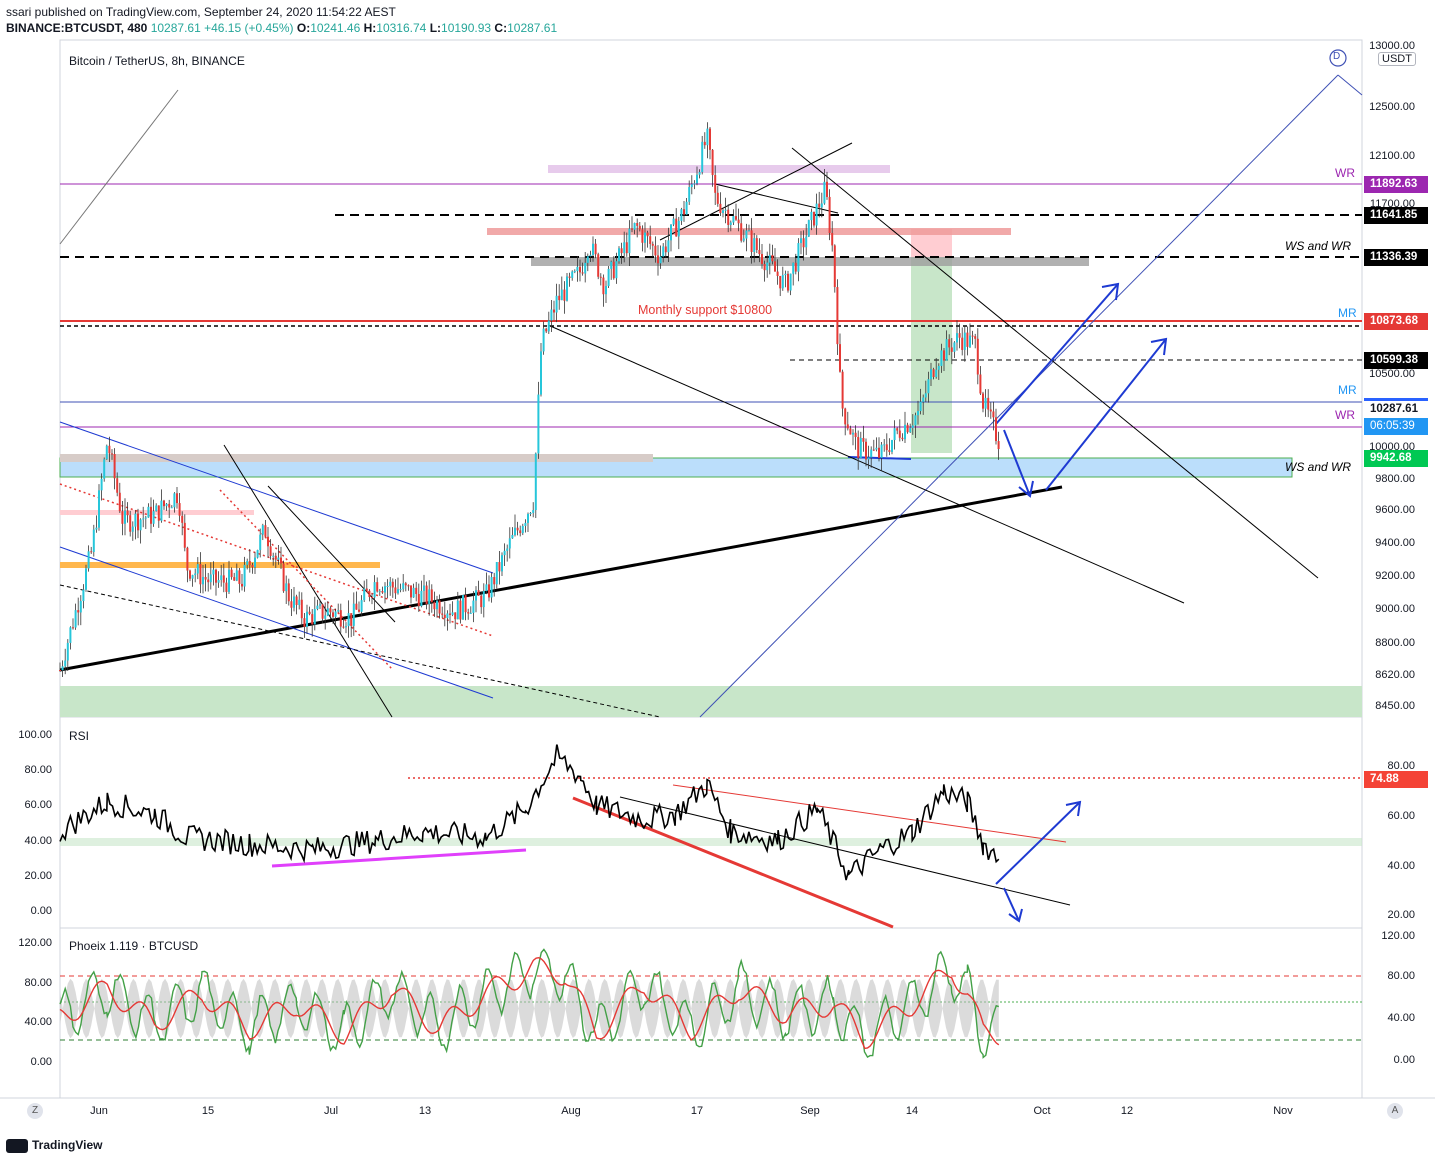  What do you see at coordinates (1401, 866) in the screenshot?
I see `rsi-right-tick: 40.00` at bounding box center [1401, 866].